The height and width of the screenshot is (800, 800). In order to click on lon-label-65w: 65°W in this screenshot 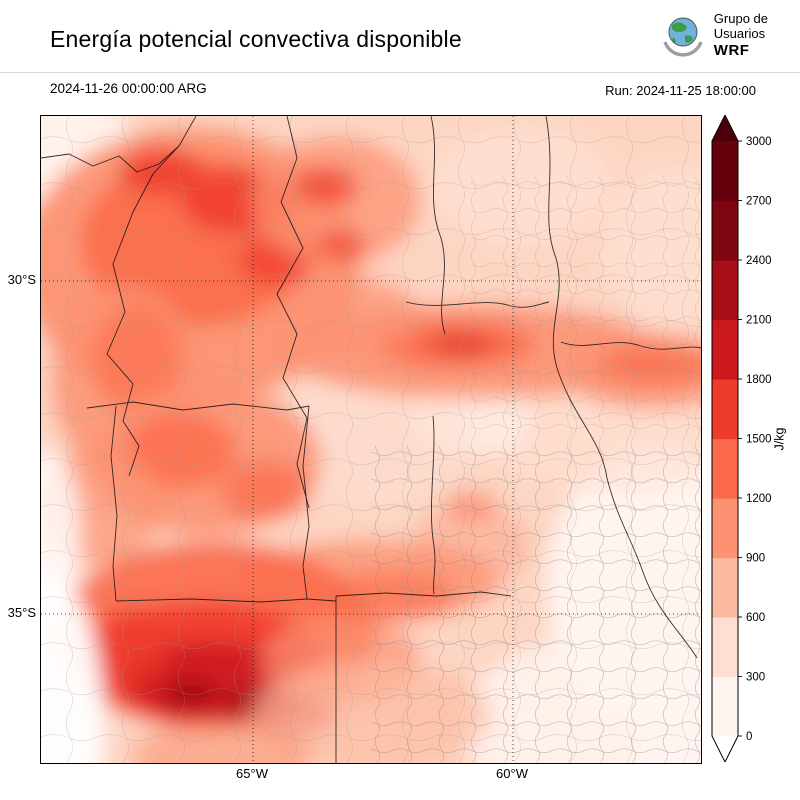, I will do `click(252, 773)`.